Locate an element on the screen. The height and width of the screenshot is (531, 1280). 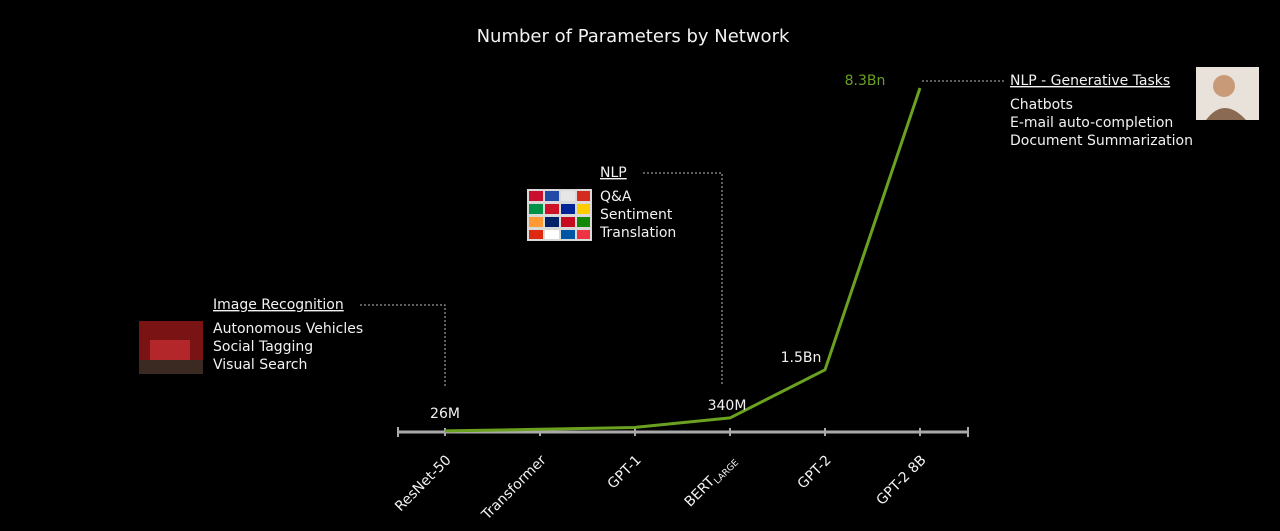
annotation-item: Document Summarization is located at coordinates (1101, 141).